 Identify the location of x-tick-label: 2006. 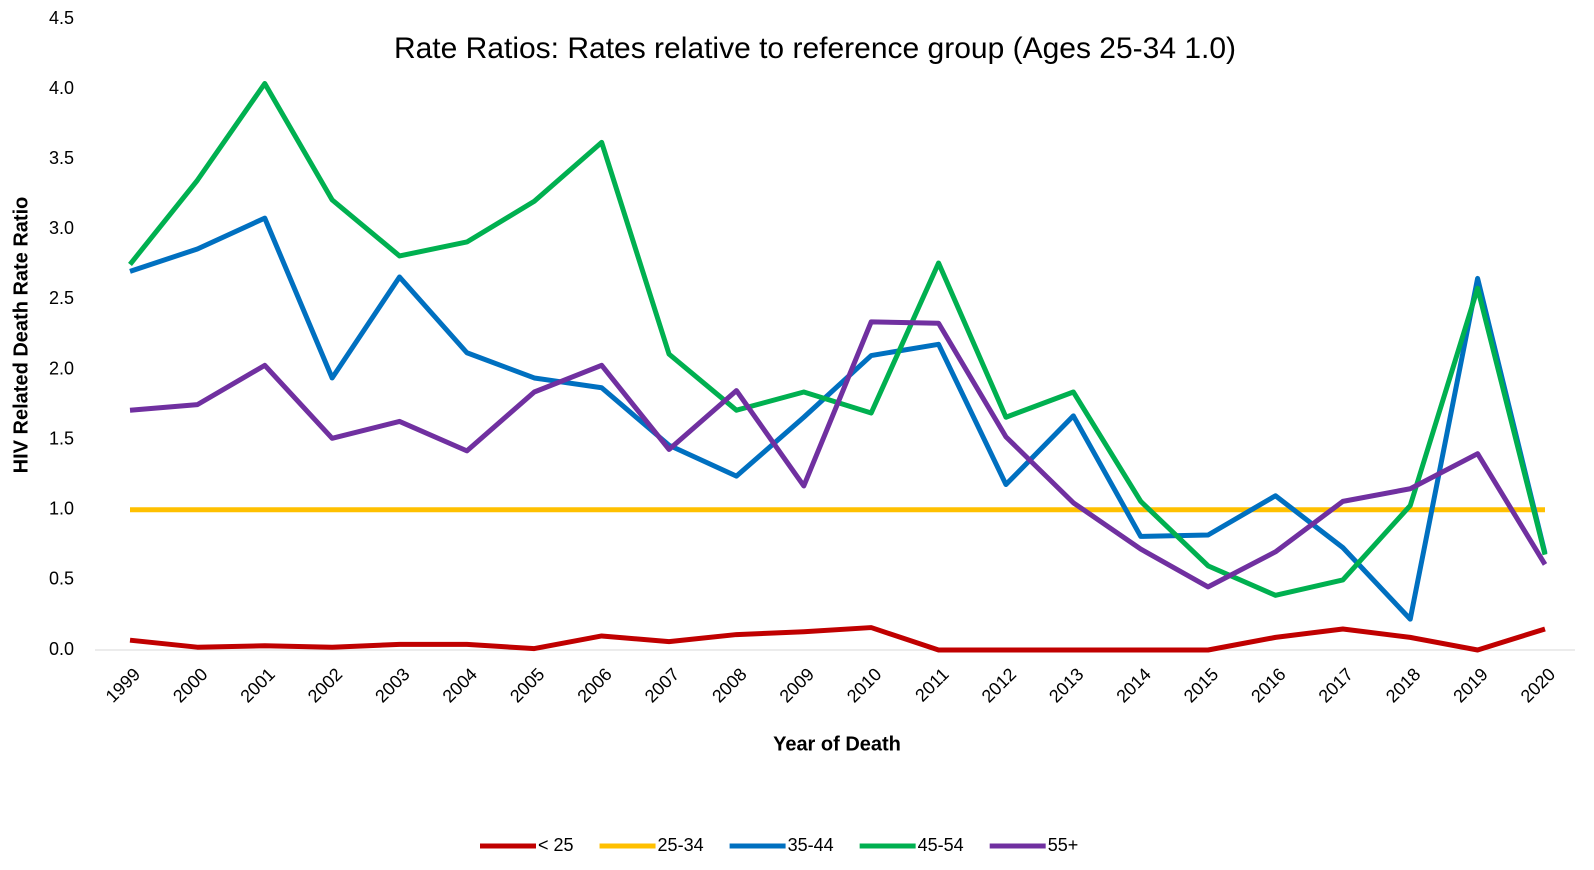
(594, 685).